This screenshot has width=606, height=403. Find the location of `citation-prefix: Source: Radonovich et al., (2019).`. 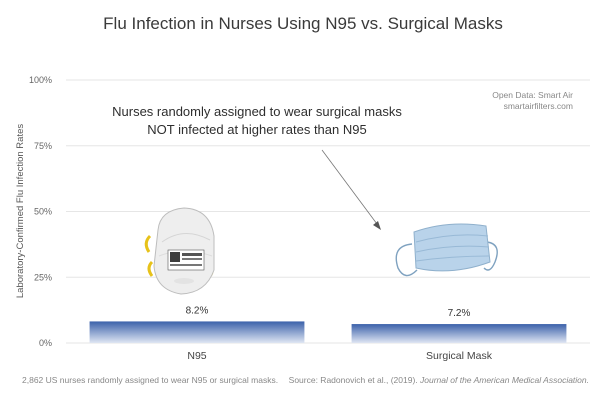

citation-prefix: Source: Radonovich et al., (2019). is located at coordinates (354, 380).